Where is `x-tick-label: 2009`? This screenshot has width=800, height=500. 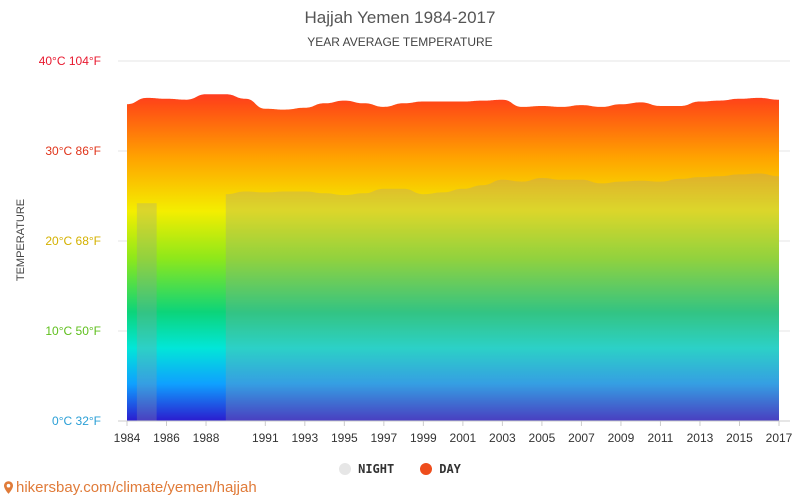
x-tick-label: 2009 is located at coordinates (621, 438).